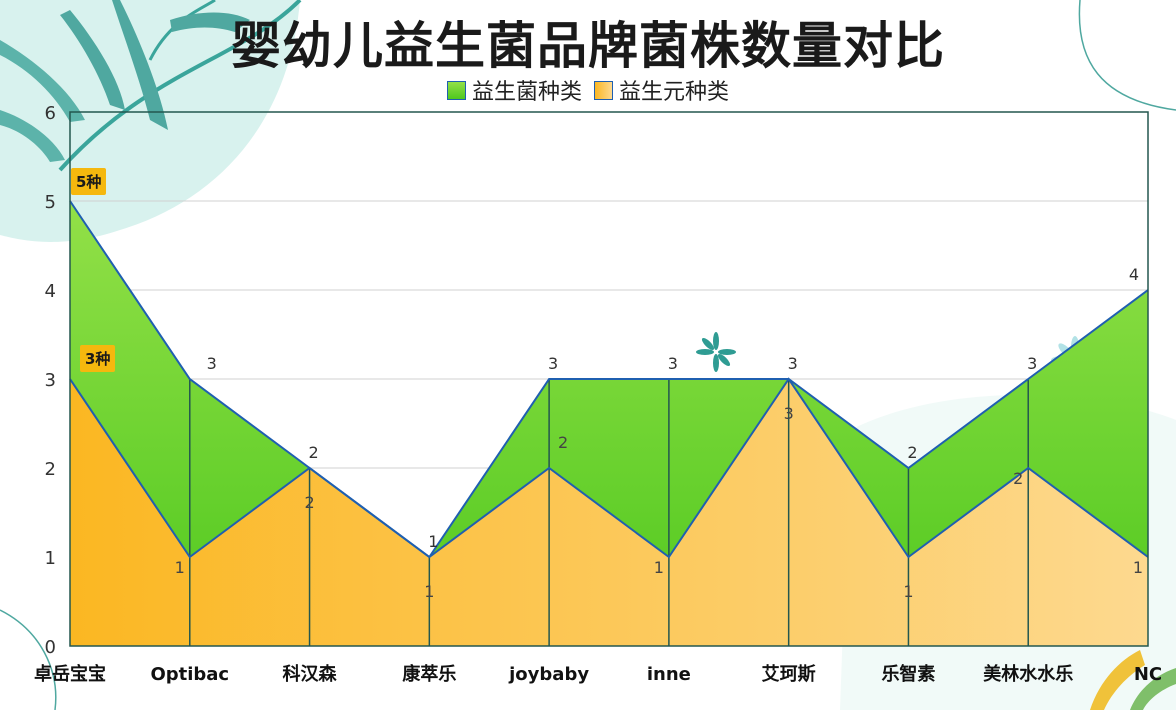 The height and width of the screenshot is (710, 1176). What do you see at coordinates (50, 558) in the screenshot?
I see `y-tick-label: 1` at bounding box center [50, 558].